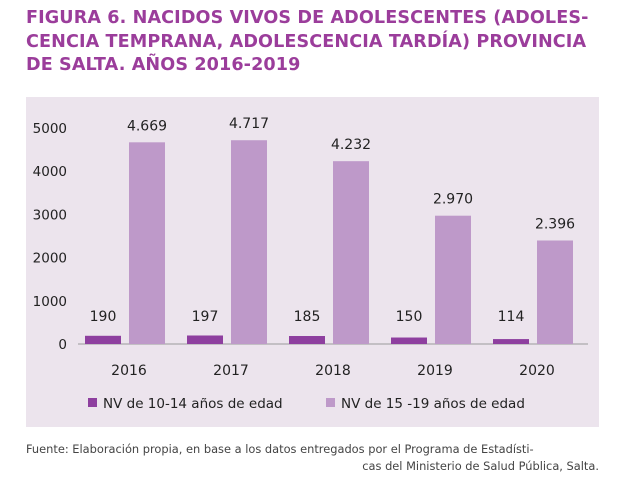  Describe the element at coordinates (50, 129) in the screenshot. I see `y-tick-label: 5000` at that location.